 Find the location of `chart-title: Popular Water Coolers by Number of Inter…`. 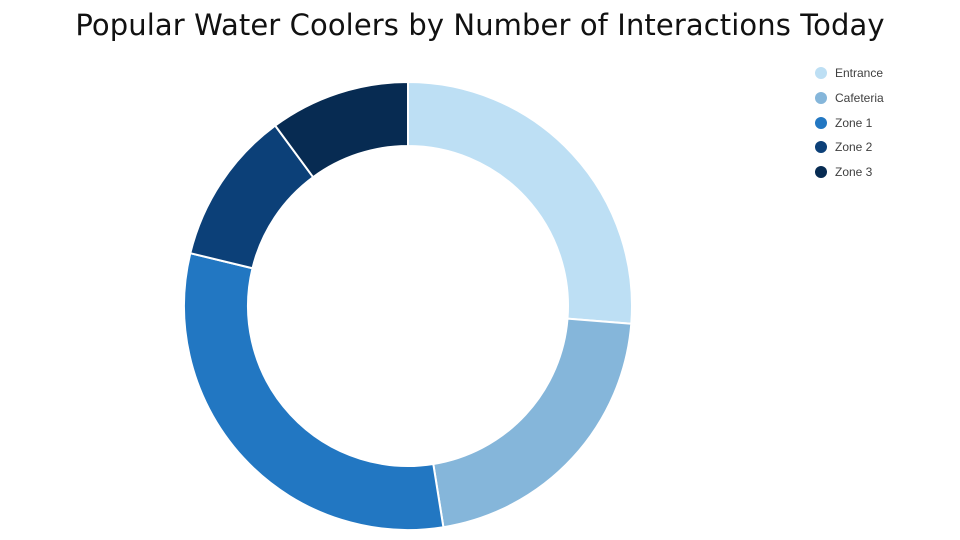

chart-title: Popular Water Coolers by Number of Inter… is located at coordinates (480, 25).